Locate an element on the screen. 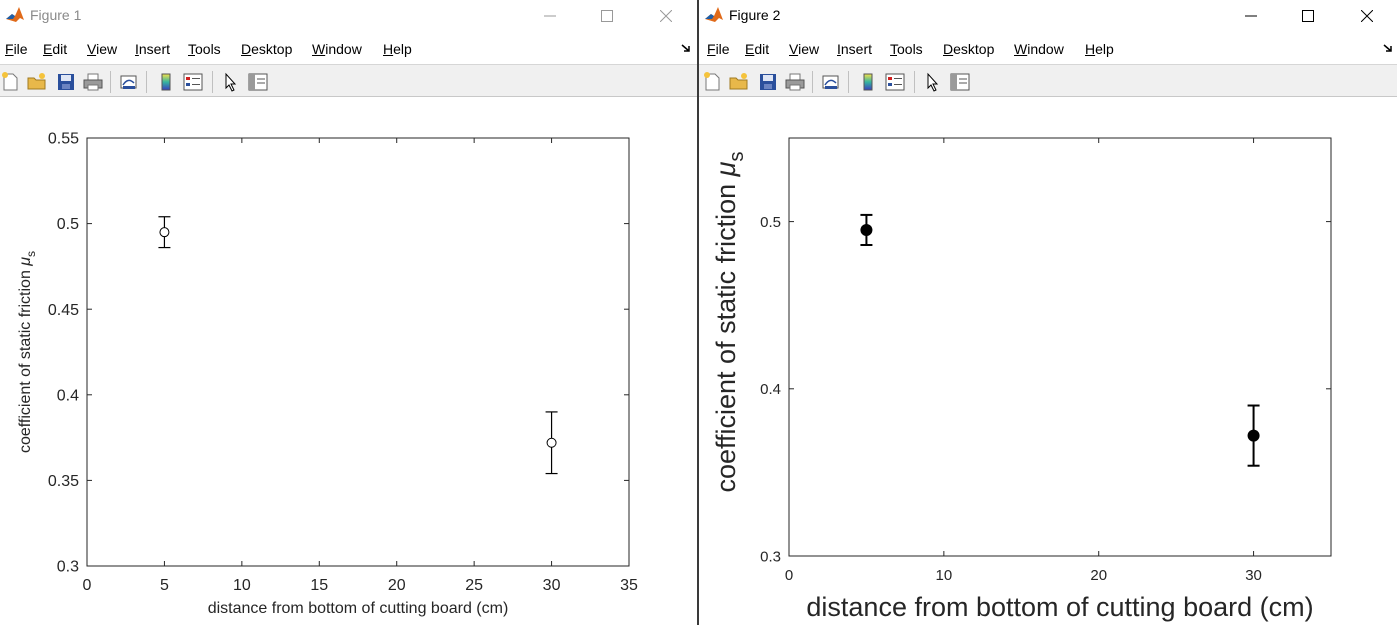 Image resolution: width=1397 pixels, height=625 pixels. y-tick-label: 0.35 is located at coordinates (63, 481).